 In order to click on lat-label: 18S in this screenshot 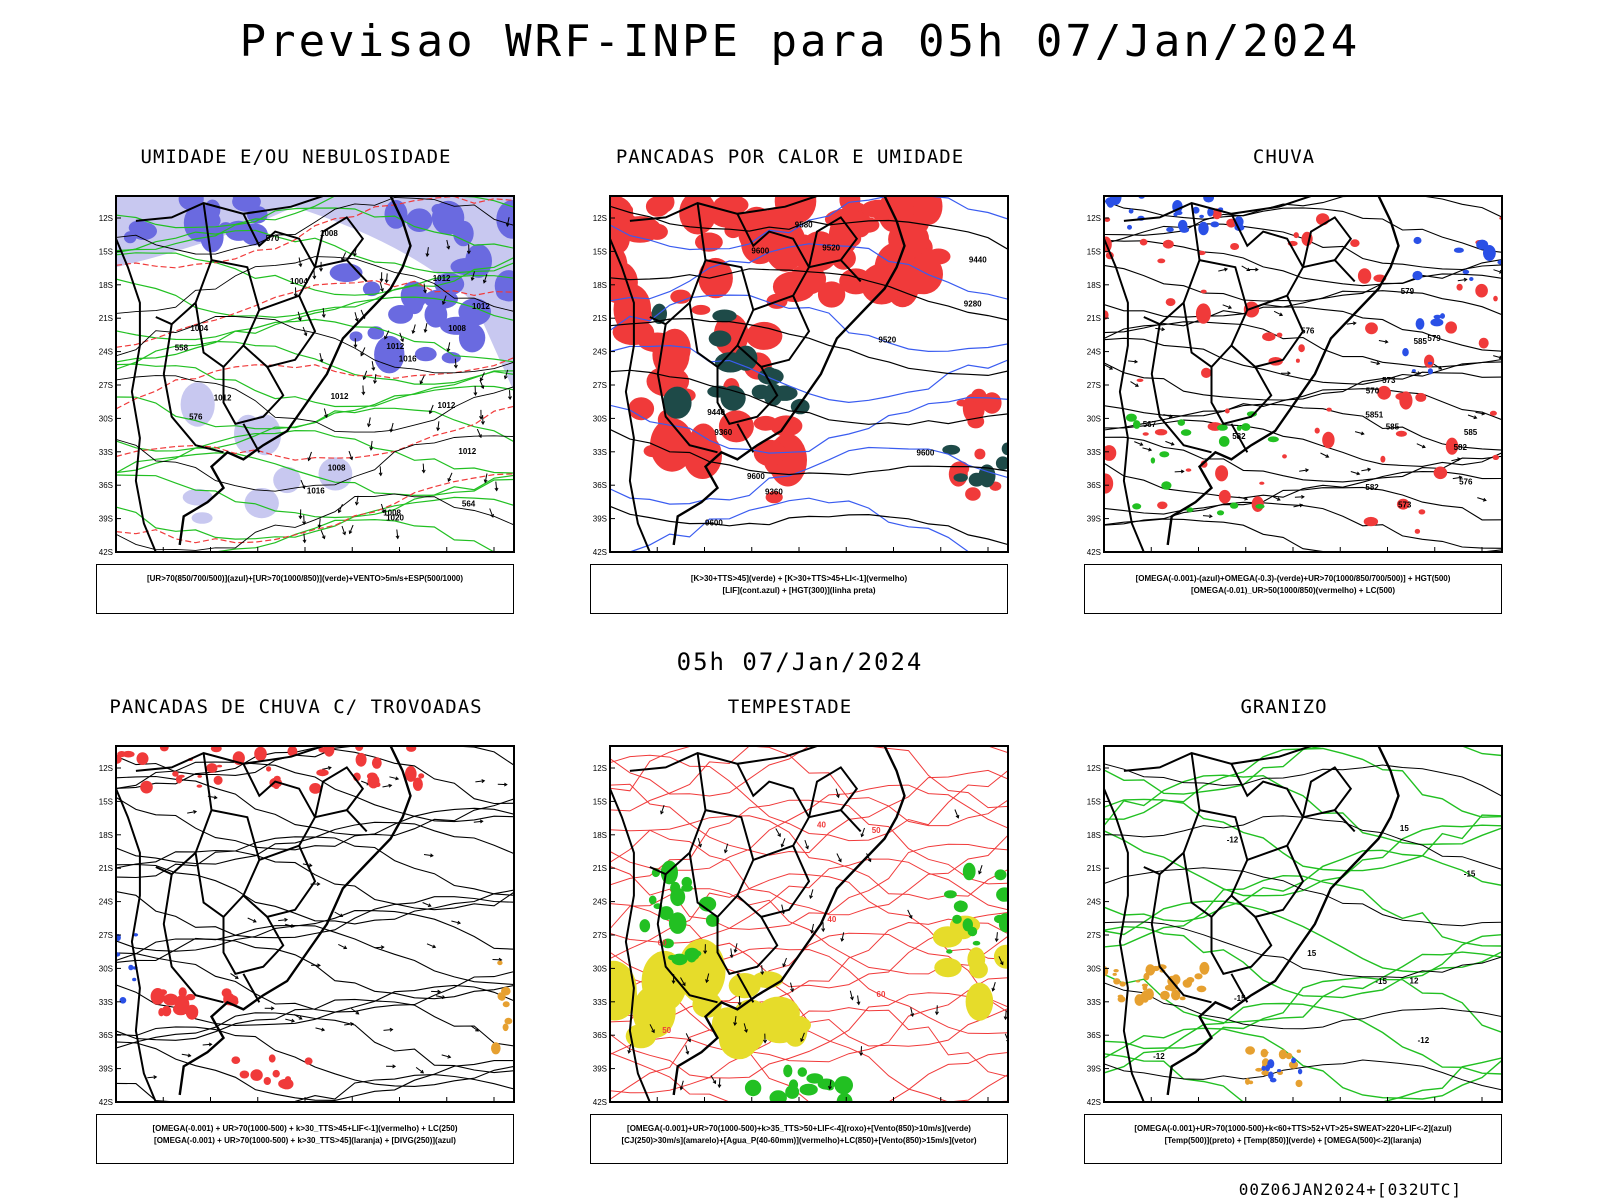, I will do `click(106, 285)`.